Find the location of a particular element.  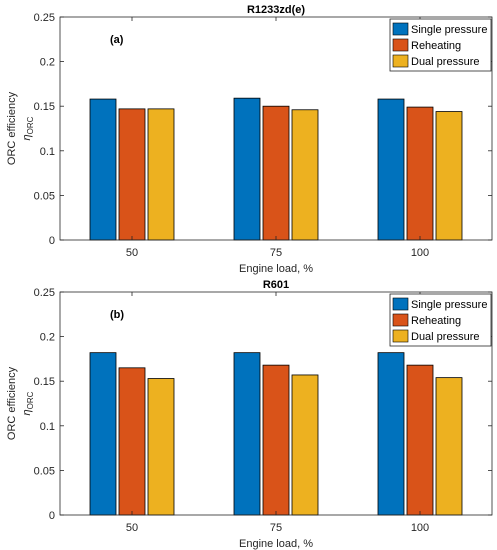

panel-tag: (a) is located at coordinates (117, 40).